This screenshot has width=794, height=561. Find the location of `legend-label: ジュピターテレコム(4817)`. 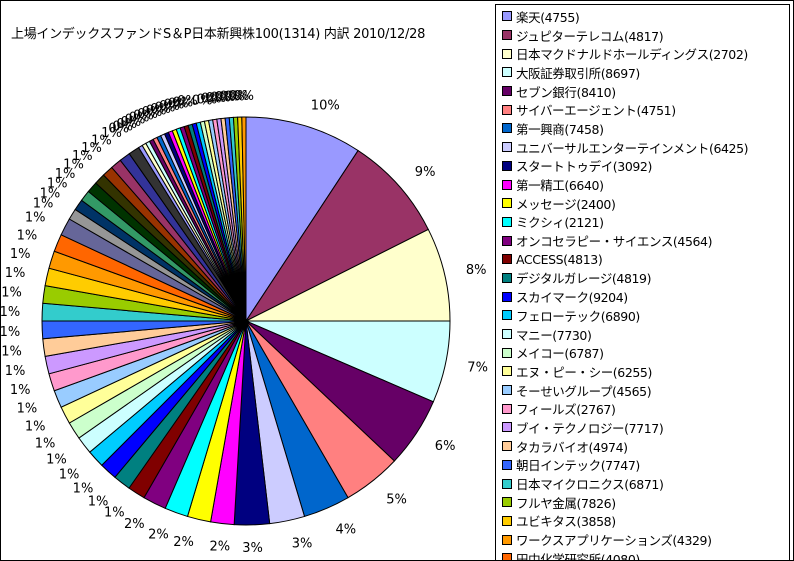

legend-label: ジュピターテレコム(4817) is located at coordinates (590, 36).